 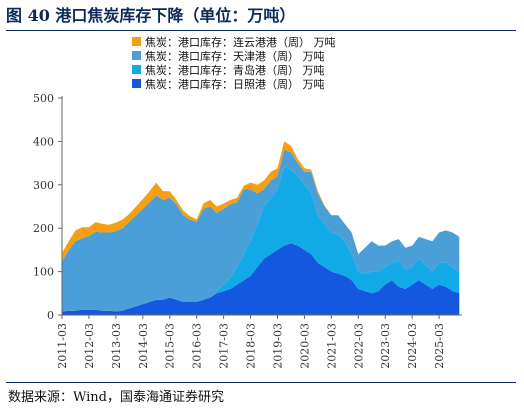 I want to click on y-tick-label: 300, so click(x=43, y=185).